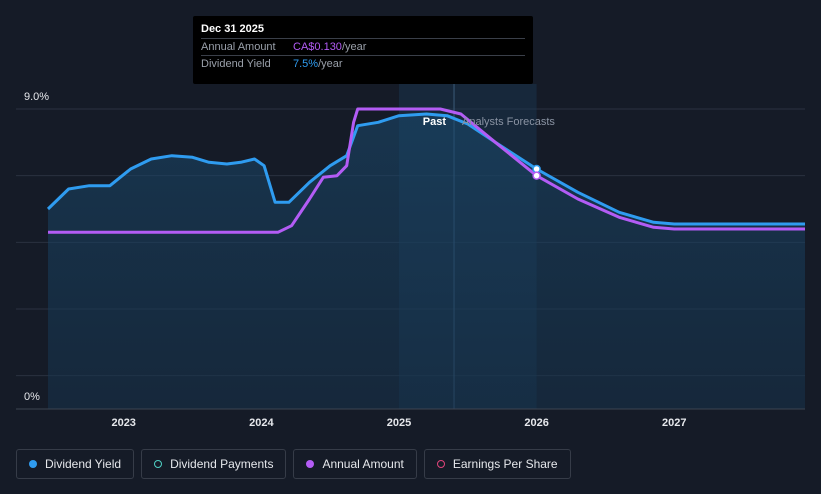  Describe the element at coordinates (36, 97) in the screenshot. I see `y-tick-label: 9.0%` at that location.